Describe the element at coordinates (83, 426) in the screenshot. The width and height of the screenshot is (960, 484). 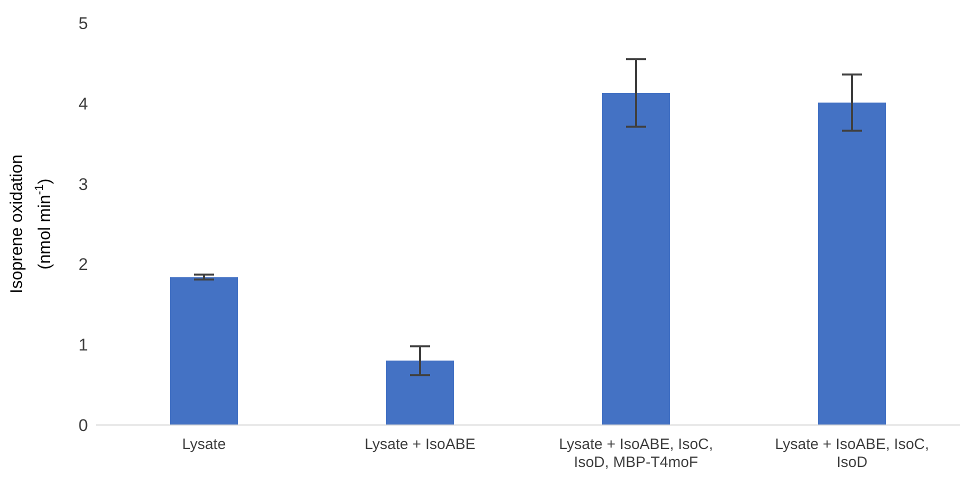
I see `y-tick-label: 0` at that location.